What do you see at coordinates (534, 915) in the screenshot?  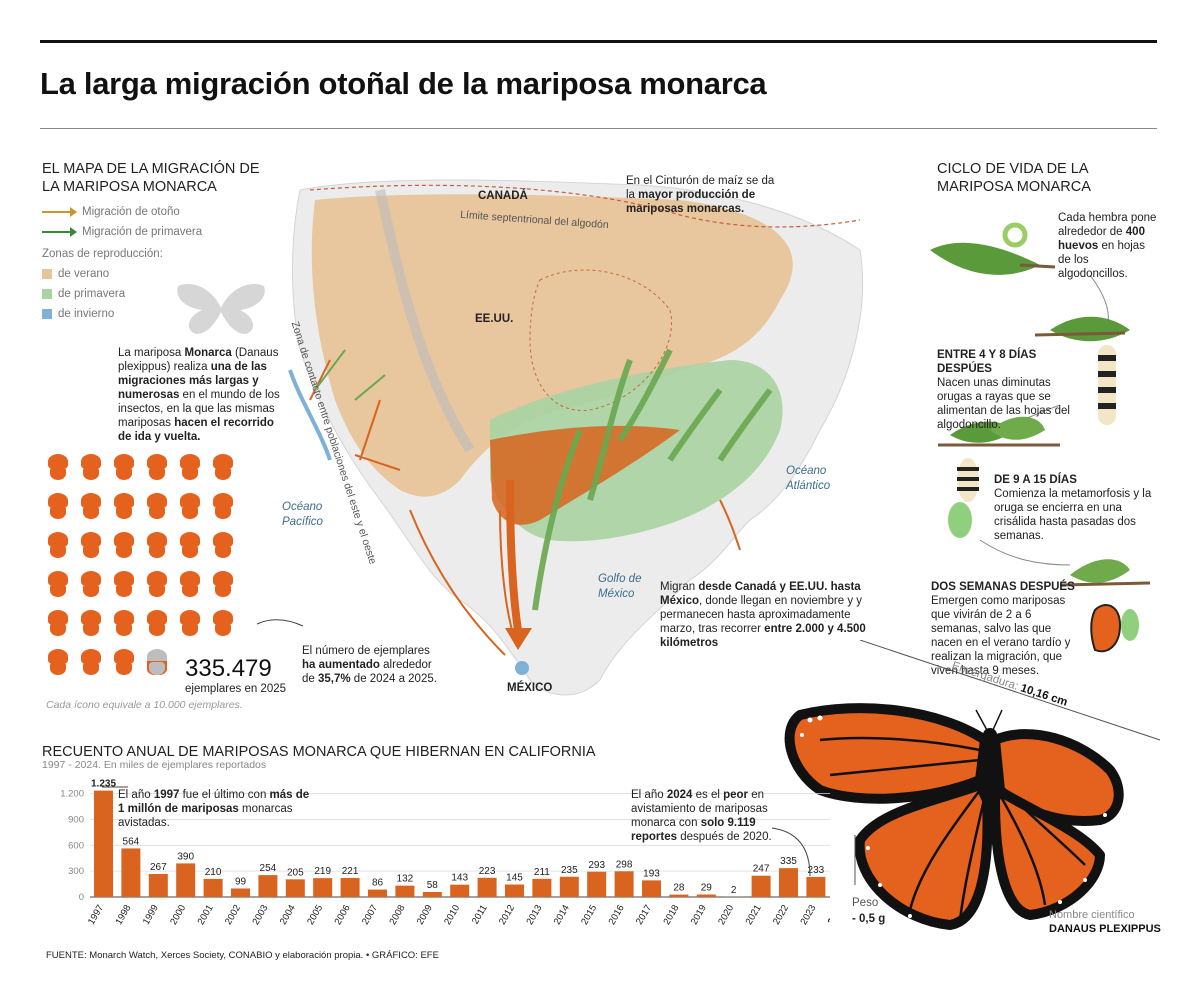 I see `x-tick-label: 2013` at bounding box center [534, 915].